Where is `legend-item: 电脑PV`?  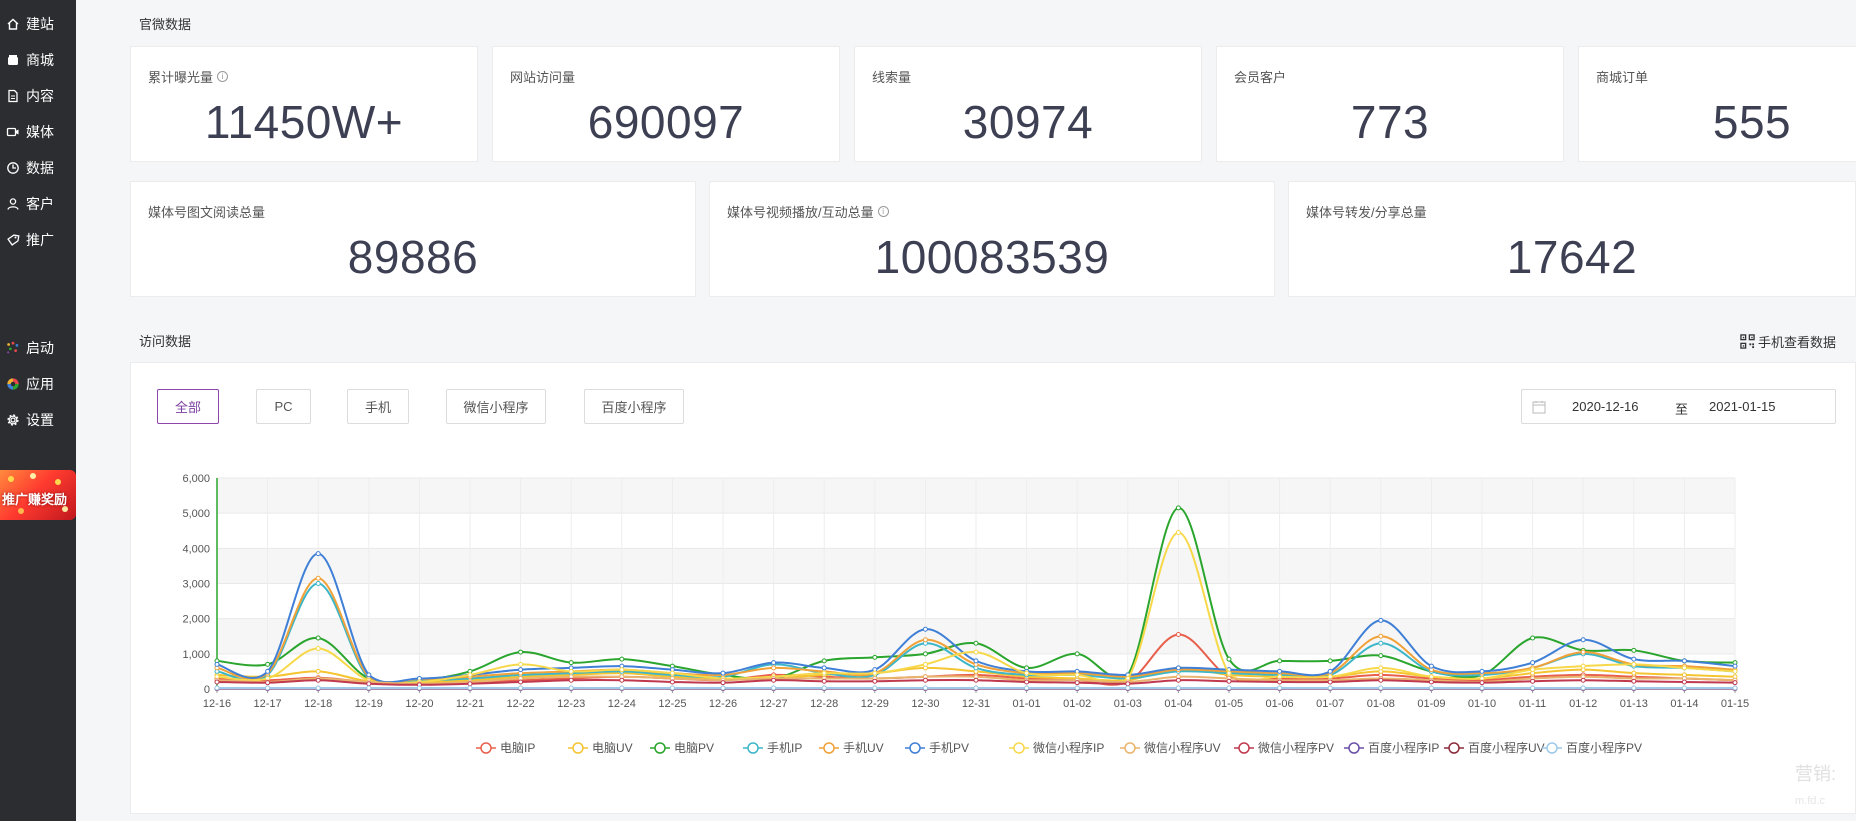
legend-item: 电脑PV is located at coordinates (682, 748).